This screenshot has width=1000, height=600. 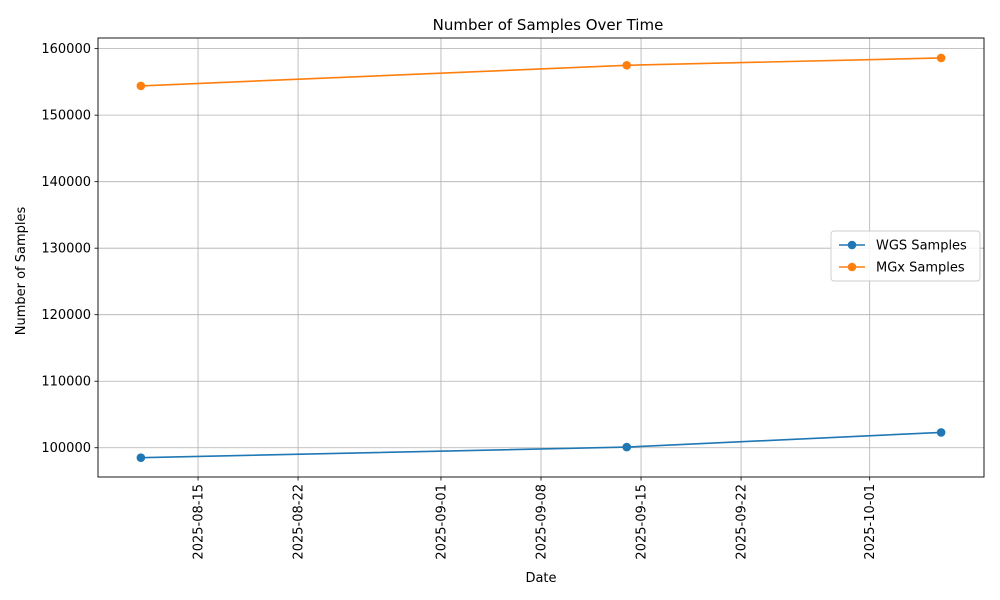 What do you see at coordinates (66, 315) in the screenshot?
I see `y-tick-label: 120000` at bounding box center [66, 315].